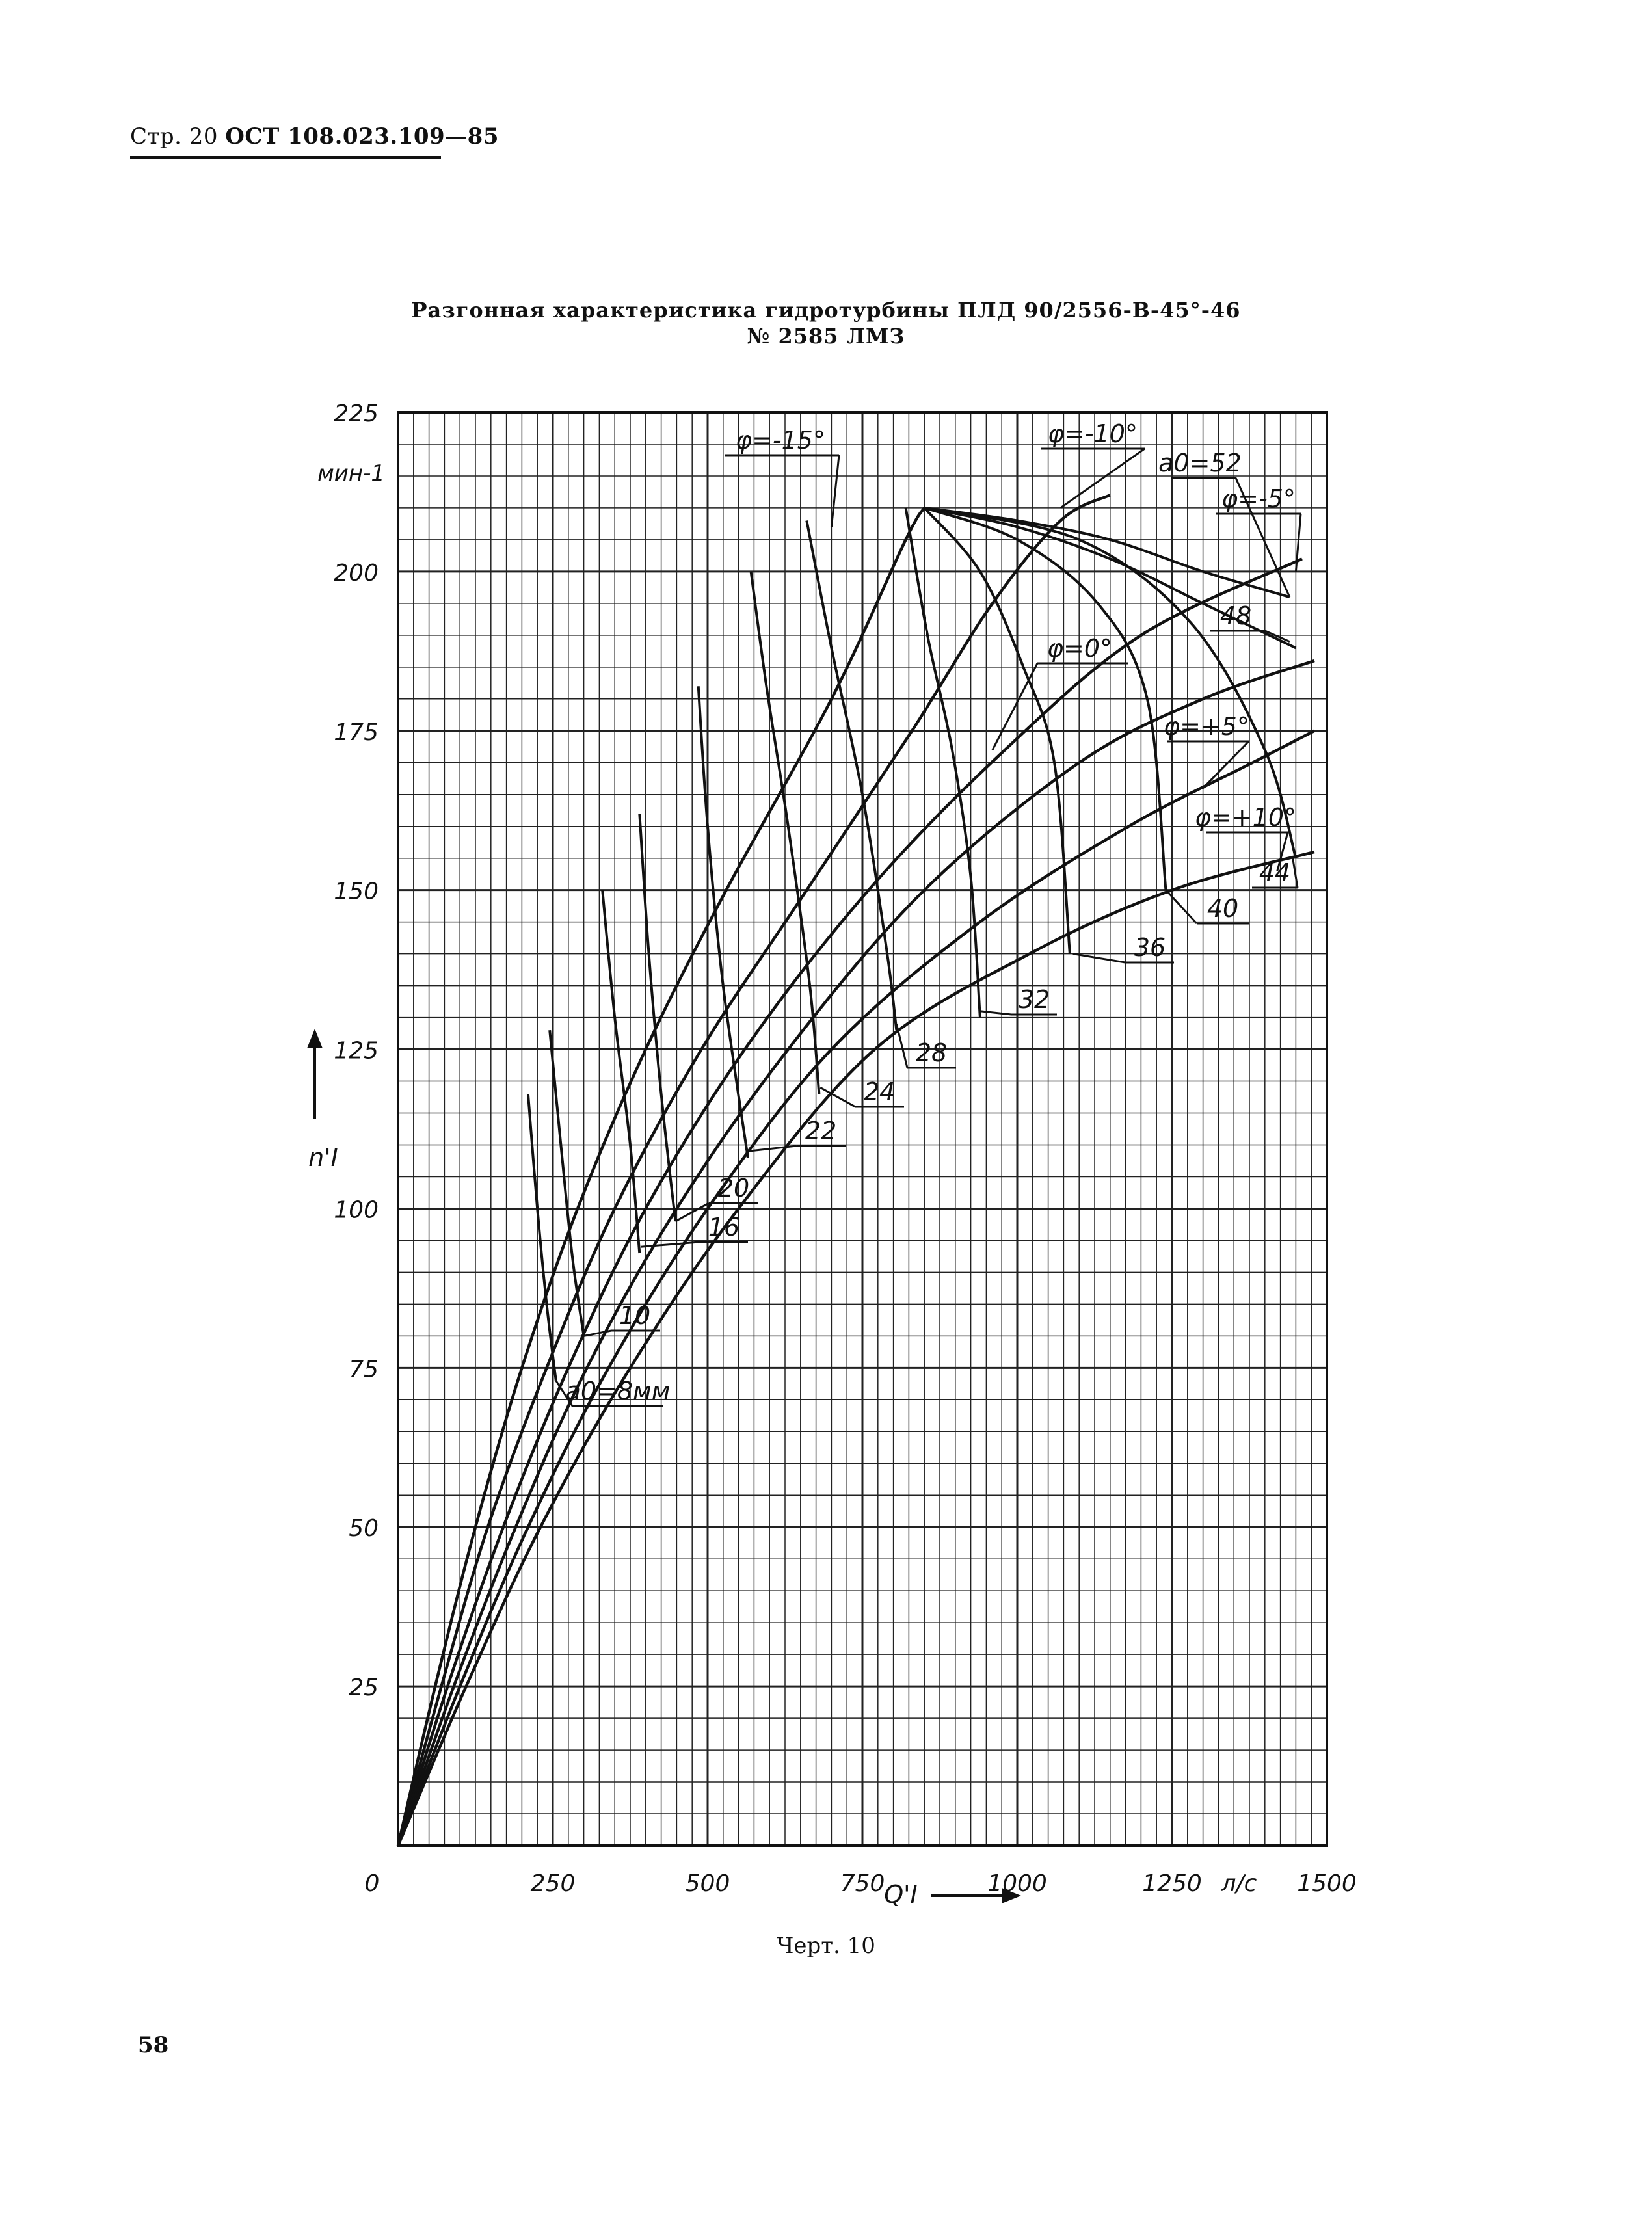 This screenshot has height=2228, width=1652. What do you see at coordinates (323, 1157) in the screenshot?
I see `y-axis-label: n'I` at bounding box center [323, 1157].